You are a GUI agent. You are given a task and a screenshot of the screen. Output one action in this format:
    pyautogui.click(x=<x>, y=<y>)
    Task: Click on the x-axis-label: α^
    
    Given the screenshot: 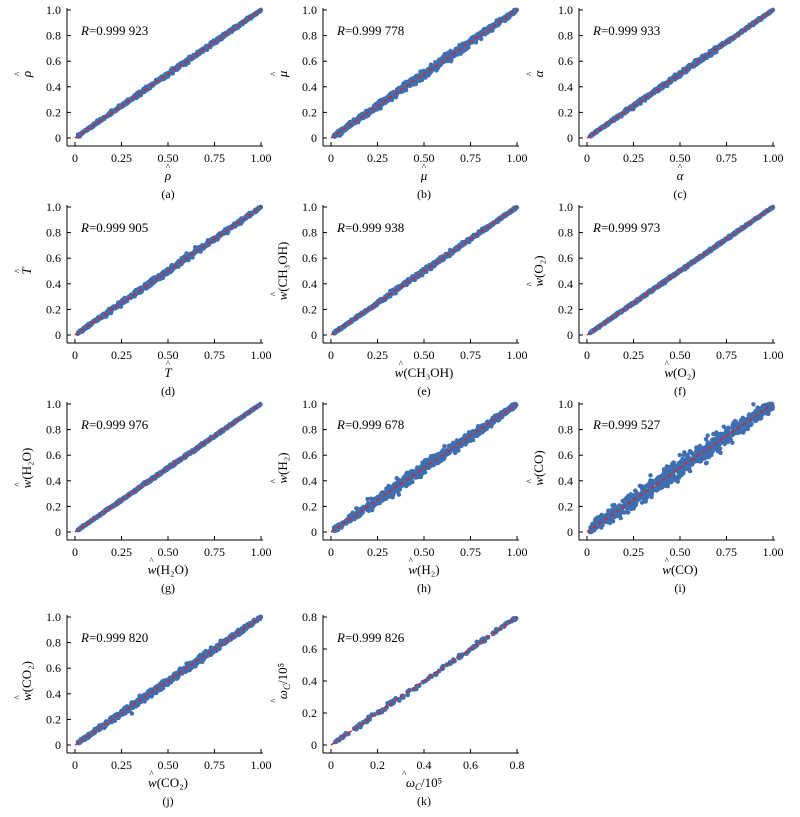 What is the action you would take?
    pyautogui.click(x=681, y=172)
    